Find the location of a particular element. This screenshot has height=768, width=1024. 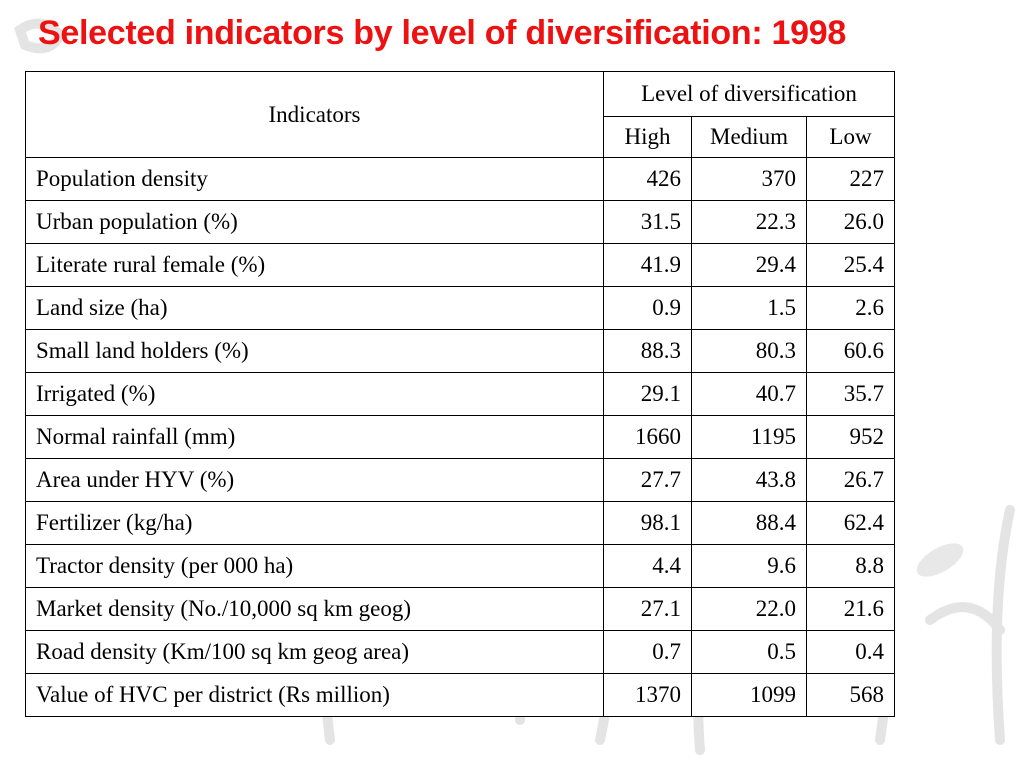

table-row: Tractor density (per 000 ha) 4.4 9.6 8.8 is located at coordinates (460, 566).